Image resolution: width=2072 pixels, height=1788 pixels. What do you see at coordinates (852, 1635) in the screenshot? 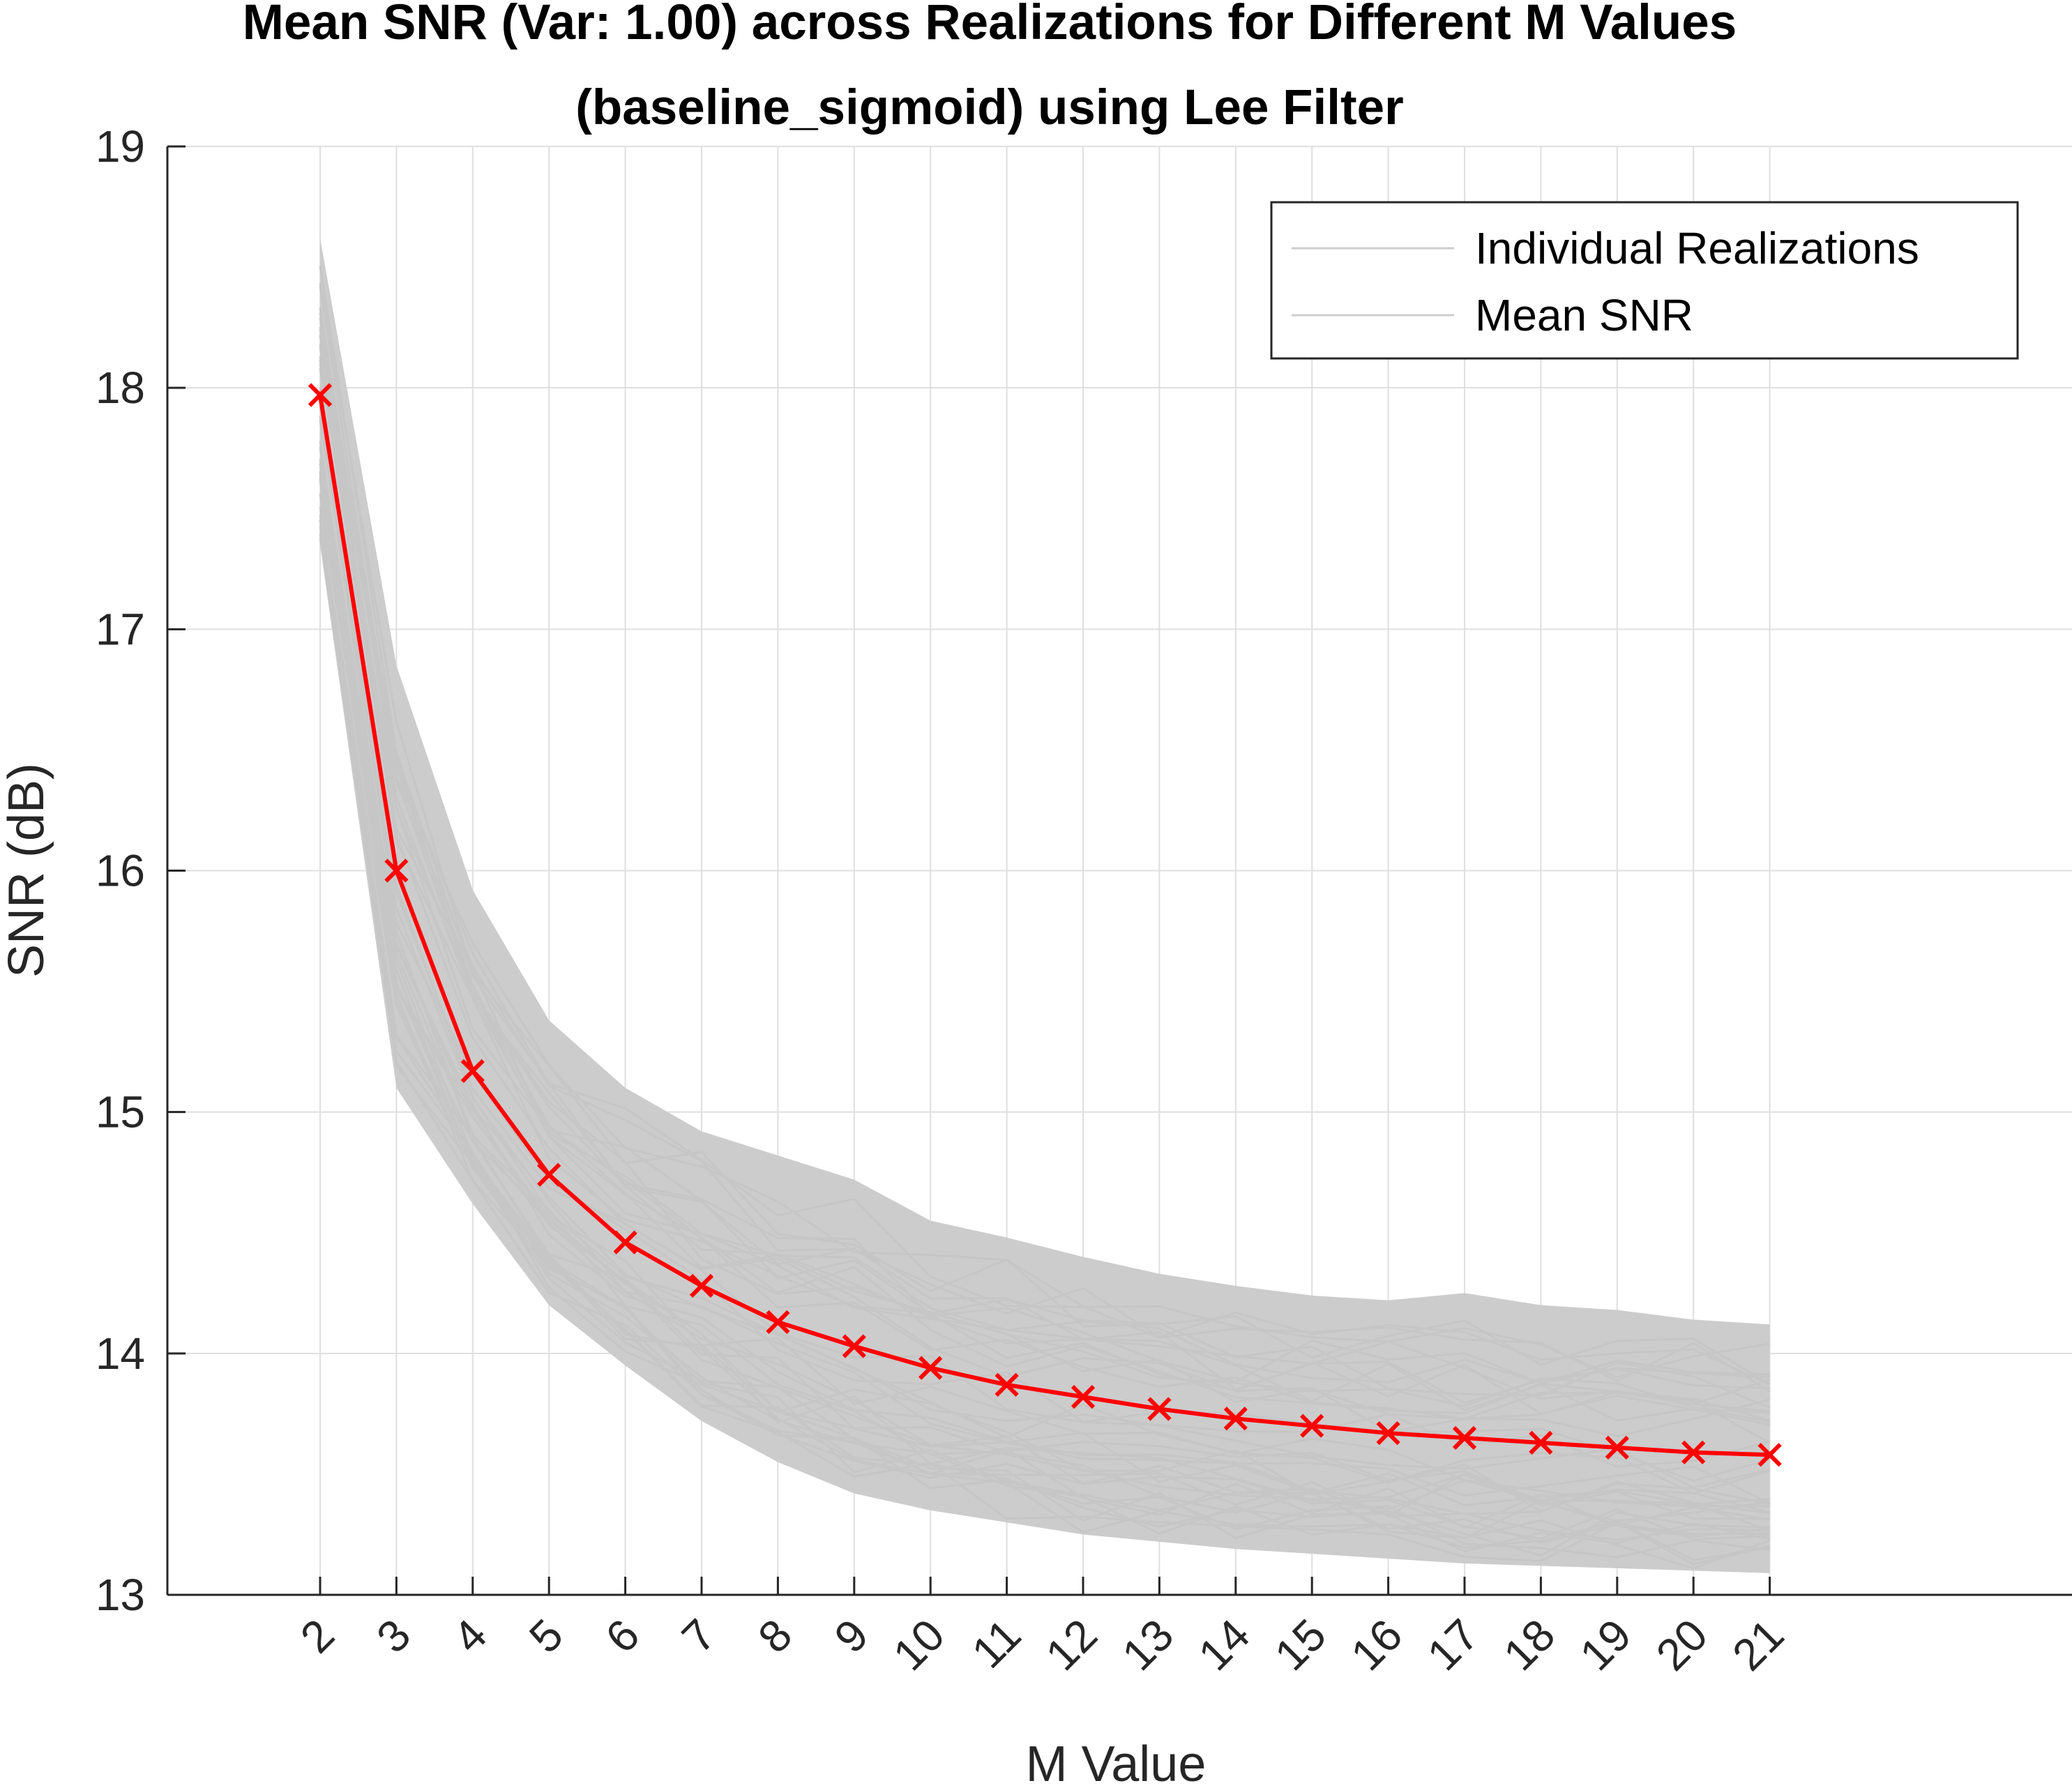
I see `x-tick-label: 9` at bounding box center [852, 1635].